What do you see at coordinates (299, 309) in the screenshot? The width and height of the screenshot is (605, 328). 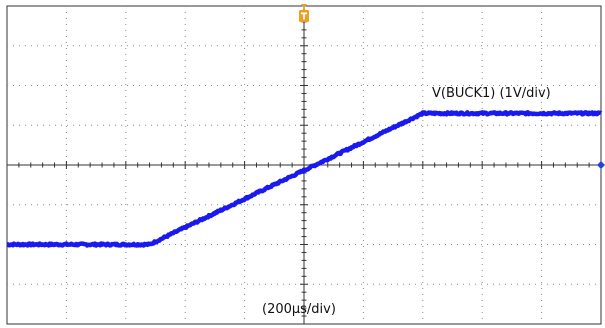 I see `timebase-label: (200µs/div)` at bounding box center [299, 309].